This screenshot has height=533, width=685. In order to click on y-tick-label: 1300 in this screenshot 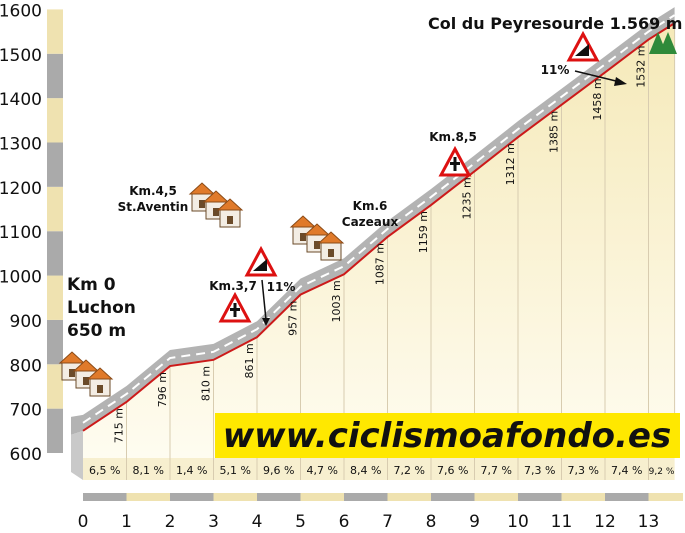, I will do `click(21, 144)`.